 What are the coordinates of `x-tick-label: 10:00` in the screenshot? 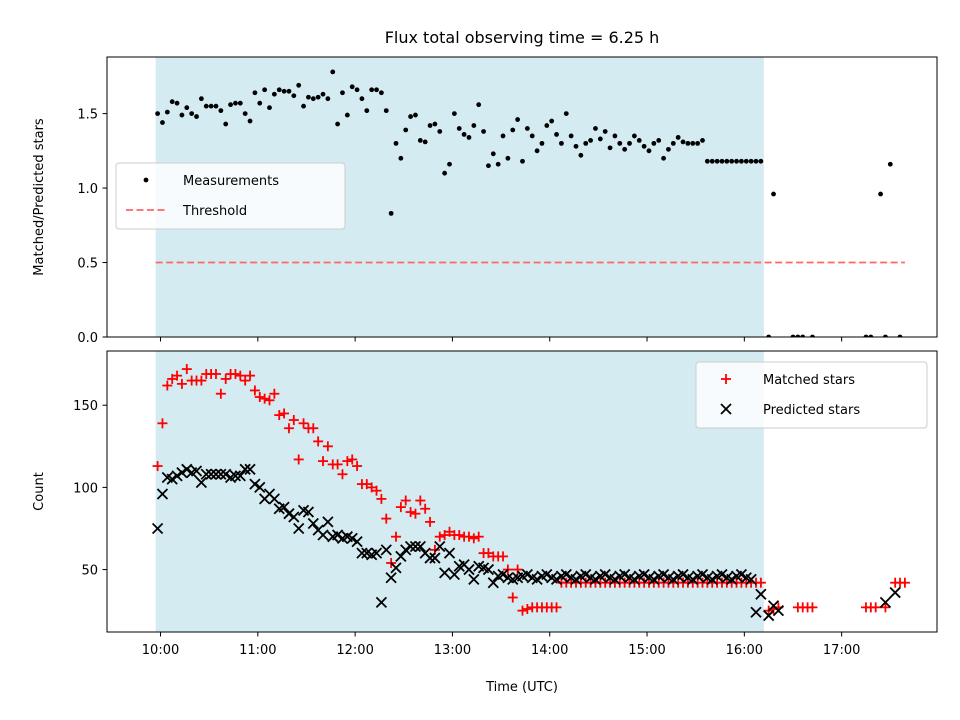 It's located at (160, 650).